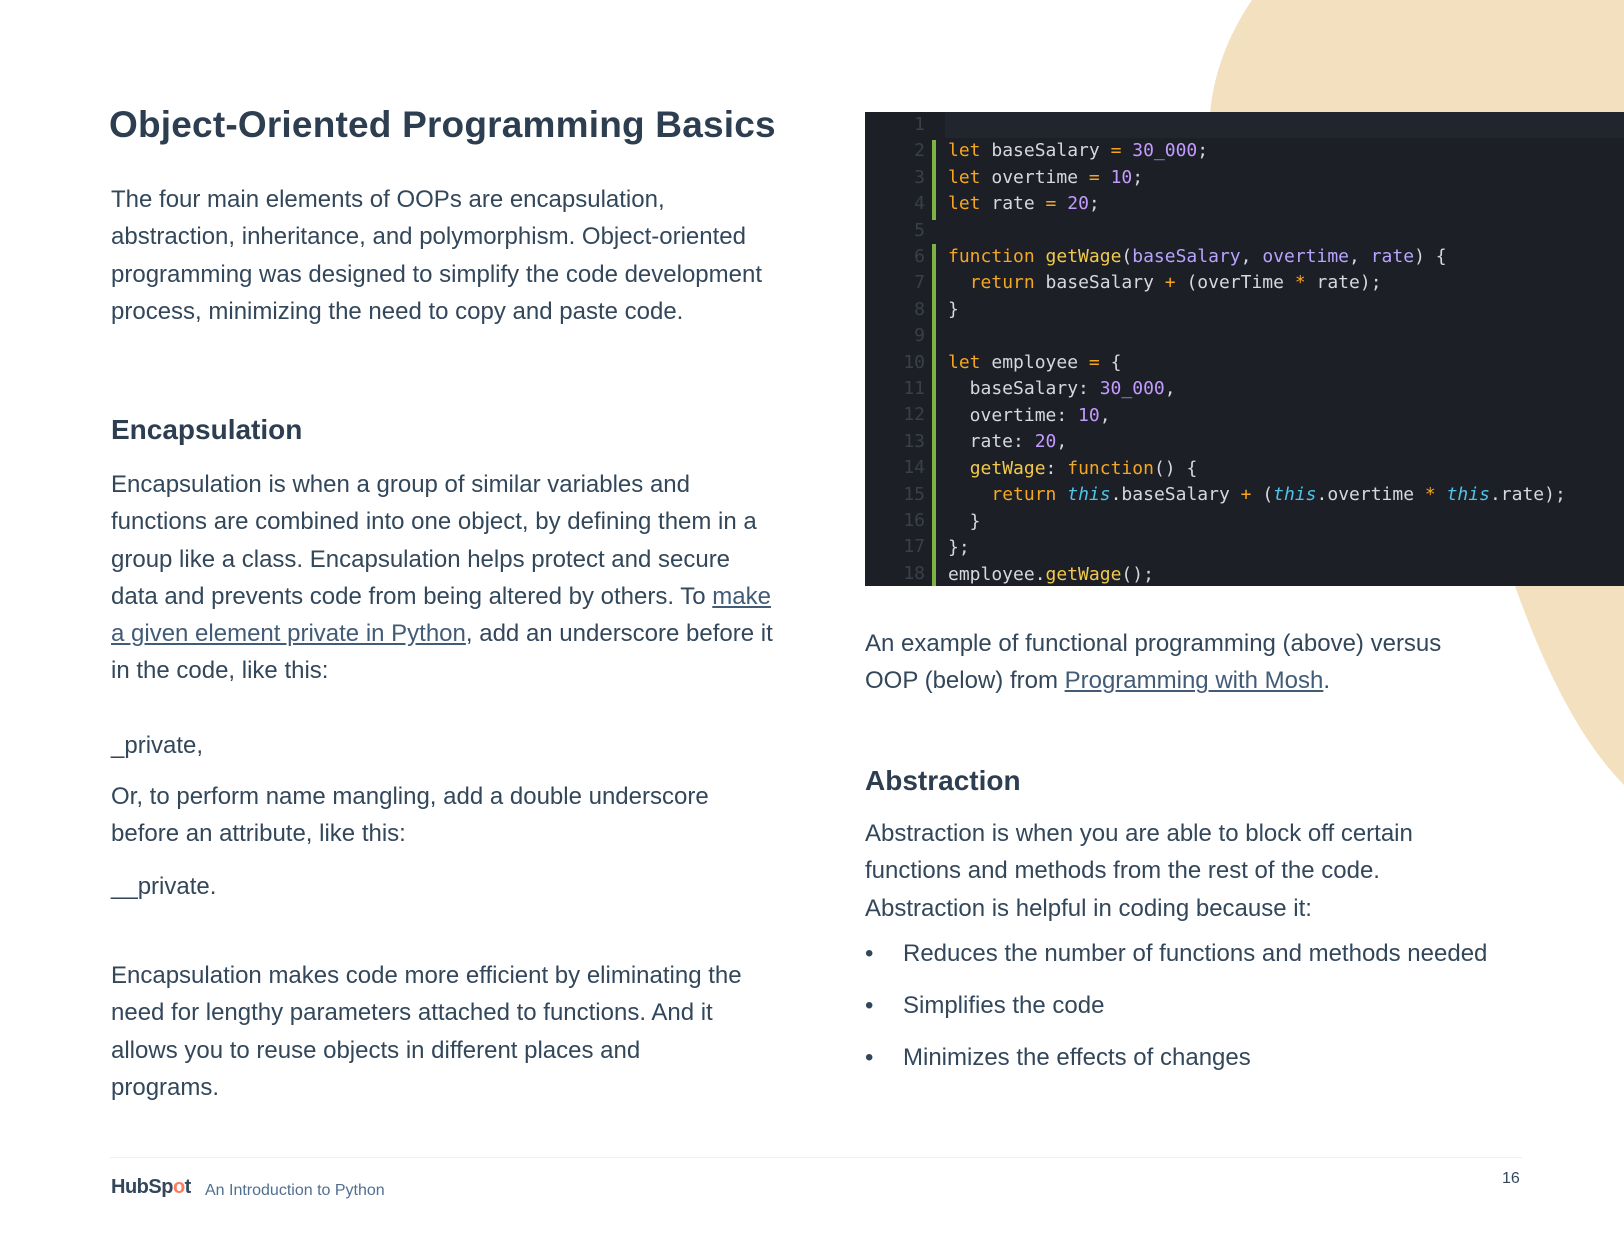 This screenshot has width=1624, height=1250. I want to click on example-double-private: __private., so click(164, 886).